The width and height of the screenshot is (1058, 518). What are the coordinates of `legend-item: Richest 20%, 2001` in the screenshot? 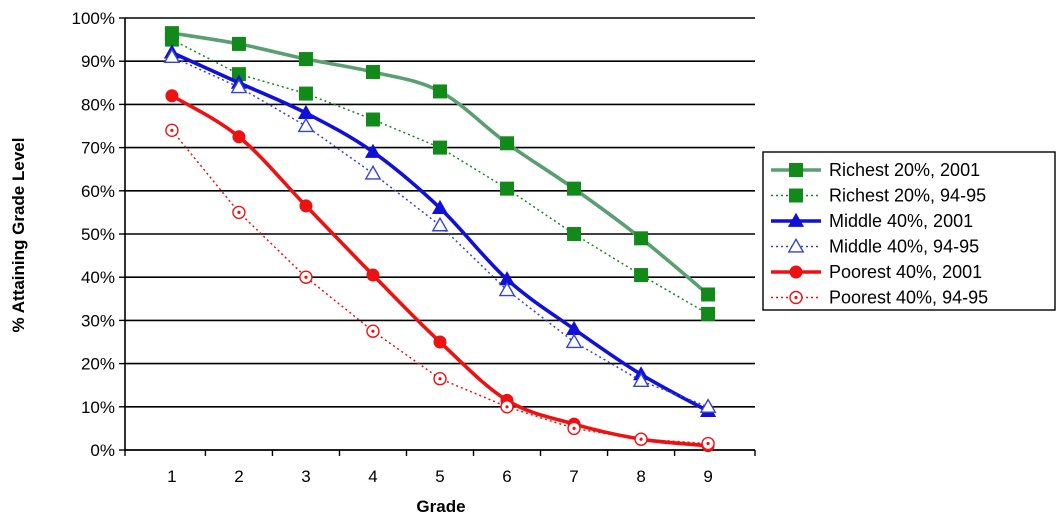 It's located at (875, 170).